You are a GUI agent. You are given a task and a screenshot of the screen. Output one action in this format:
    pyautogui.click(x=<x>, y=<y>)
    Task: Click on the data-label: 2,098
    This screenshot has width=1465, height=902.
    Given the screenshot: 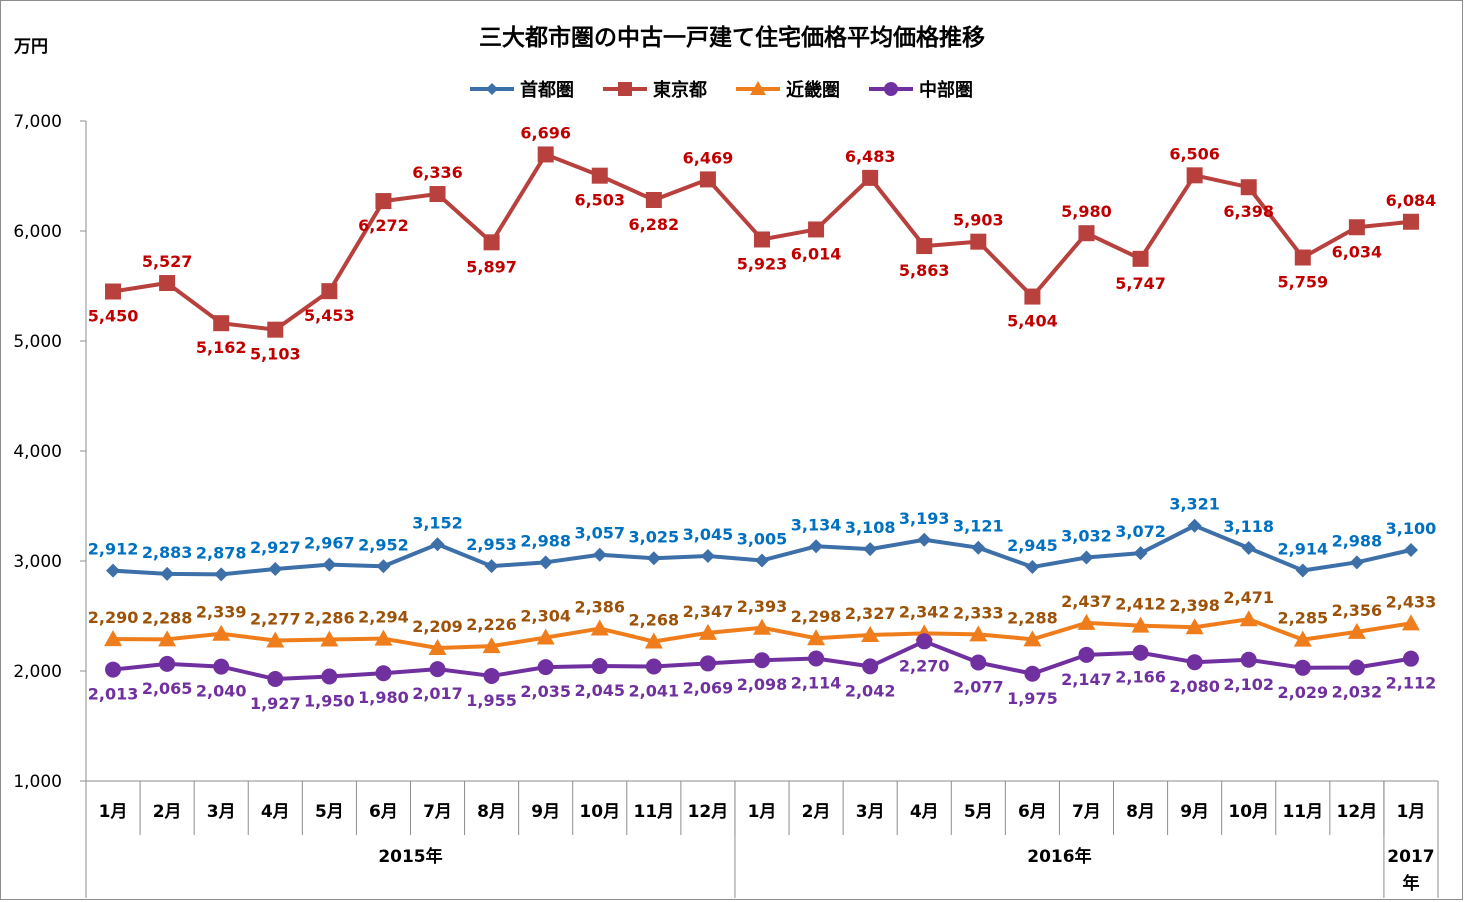 What is the action you would take?
    pyautogui.click(x=762, y=684)
    